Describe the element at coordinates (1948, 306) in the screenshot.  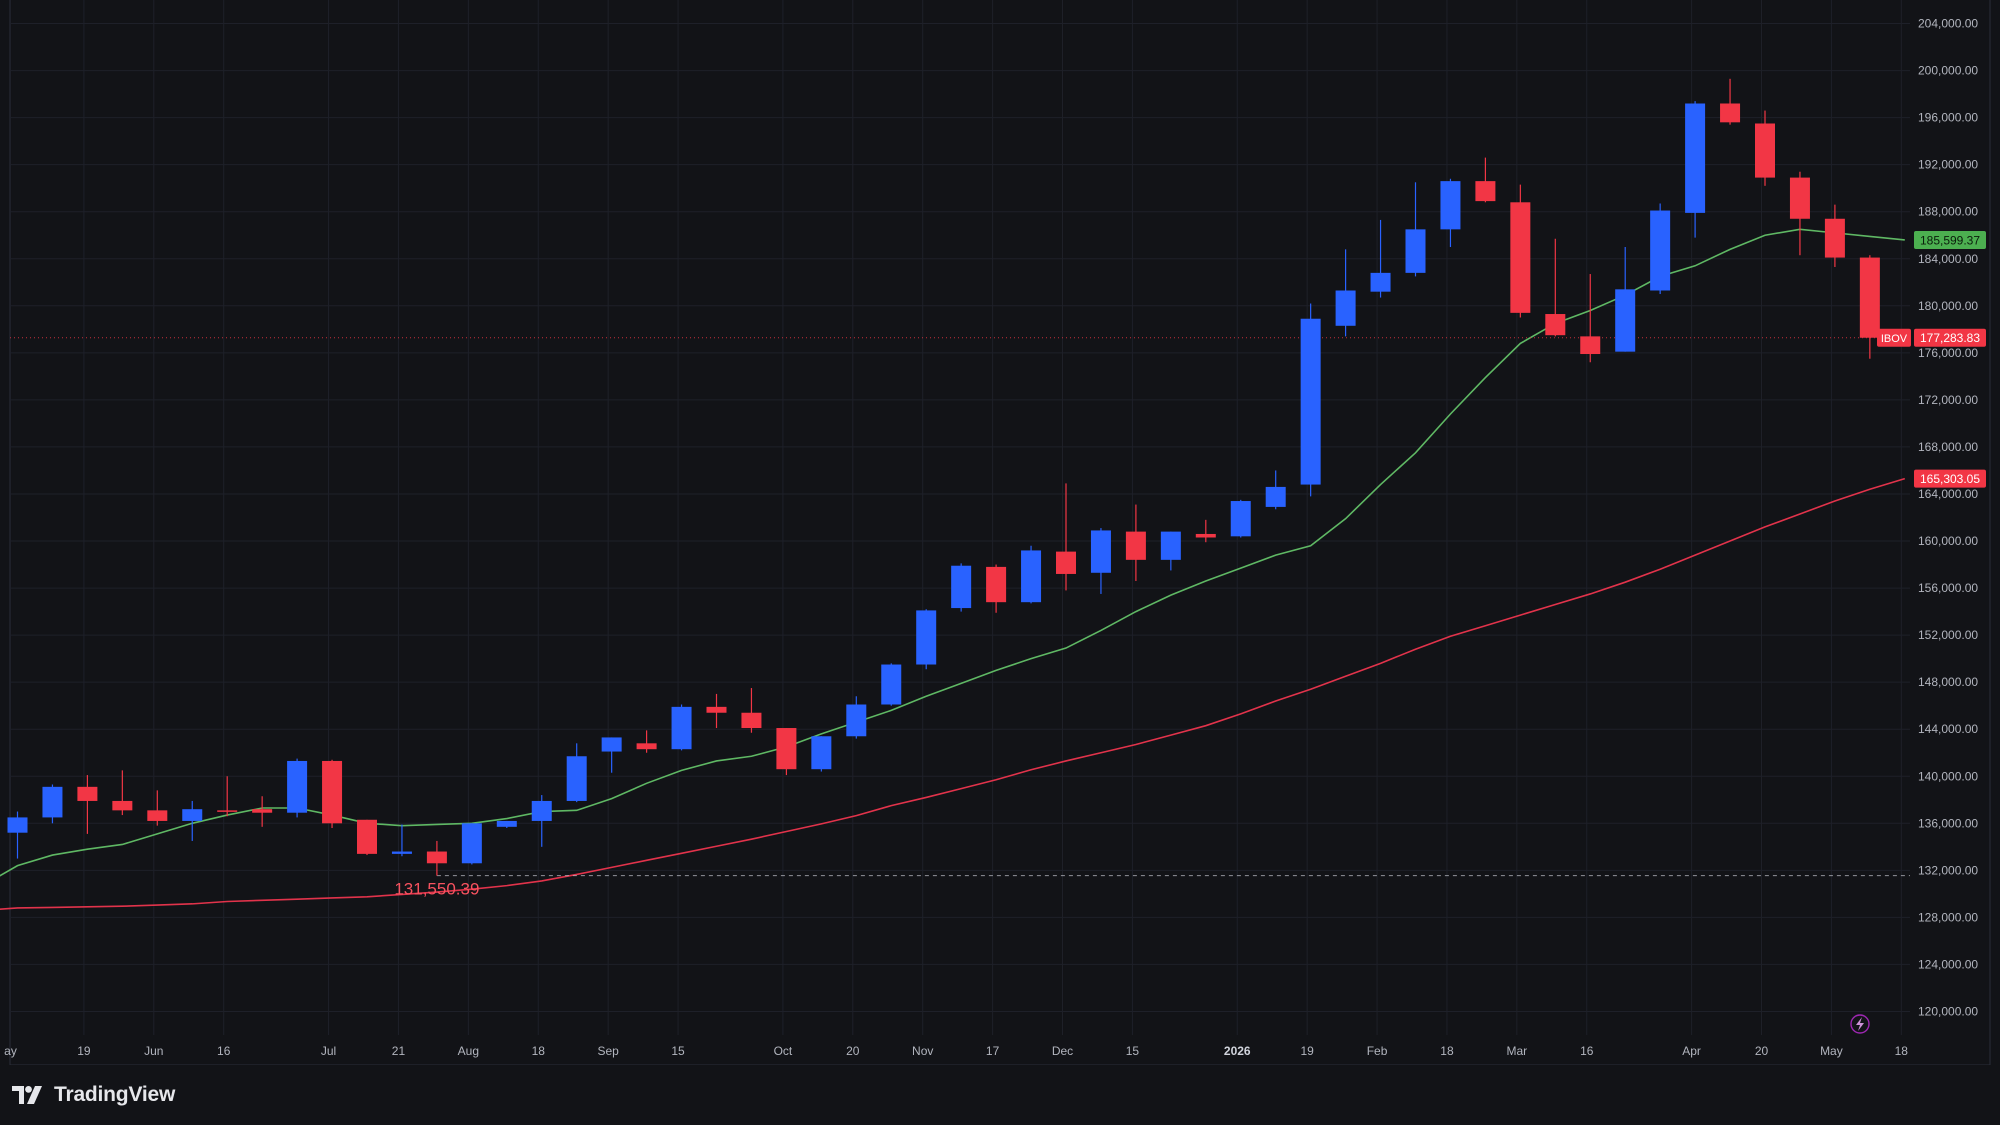
I see `y-tick-label: 180,000.00` at that location.